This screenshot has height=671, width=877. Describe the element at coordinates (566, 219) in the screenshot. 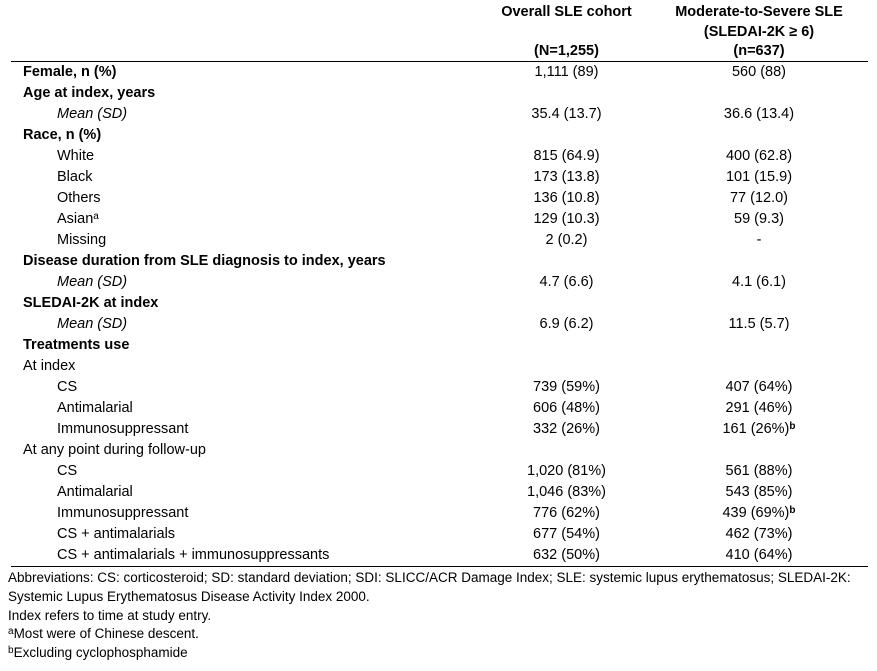

I see `overall-cohort-value: 129 (10.3)` at that location.